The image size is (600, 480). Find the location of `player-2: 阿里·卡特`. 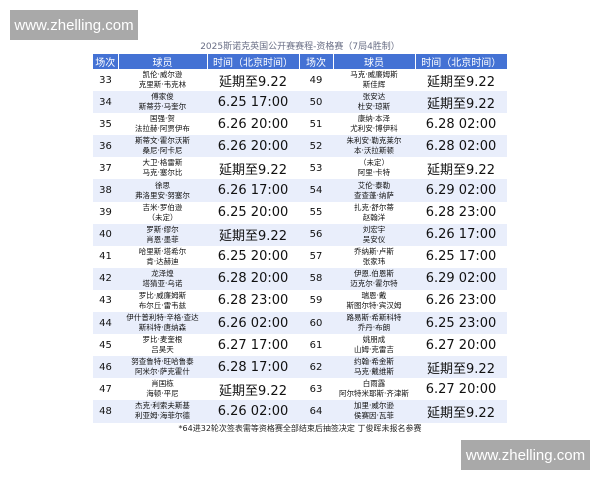

player-2: 阿里·卡特 is located at coordinates (374, 173).